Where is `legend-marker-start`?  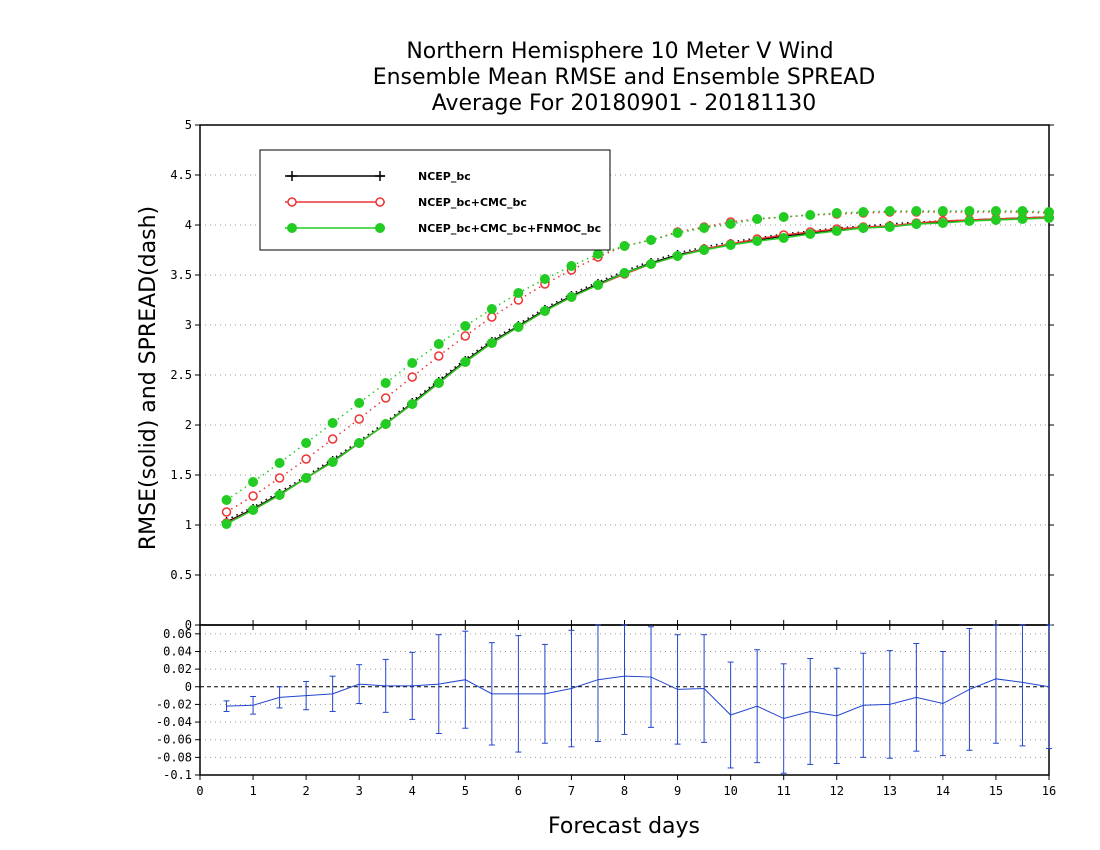
legend-marker-start is located at coordinates (292, 228).